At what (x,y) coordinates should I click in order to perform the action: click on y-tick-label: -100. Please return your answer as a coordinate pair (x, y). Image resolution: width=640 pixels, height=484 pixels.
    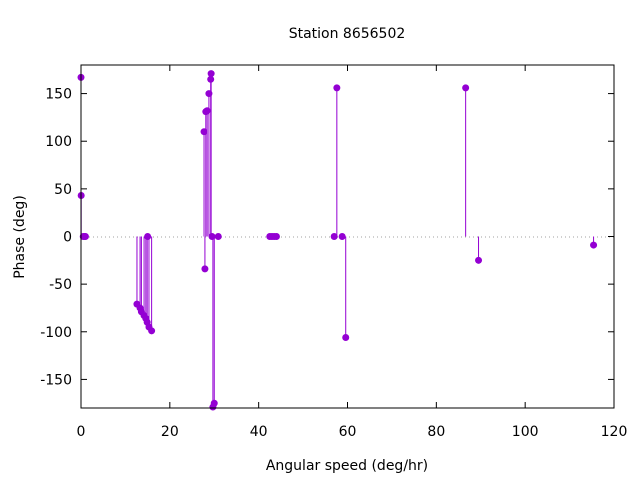
    Looking at the image, I should click on (56, 333).